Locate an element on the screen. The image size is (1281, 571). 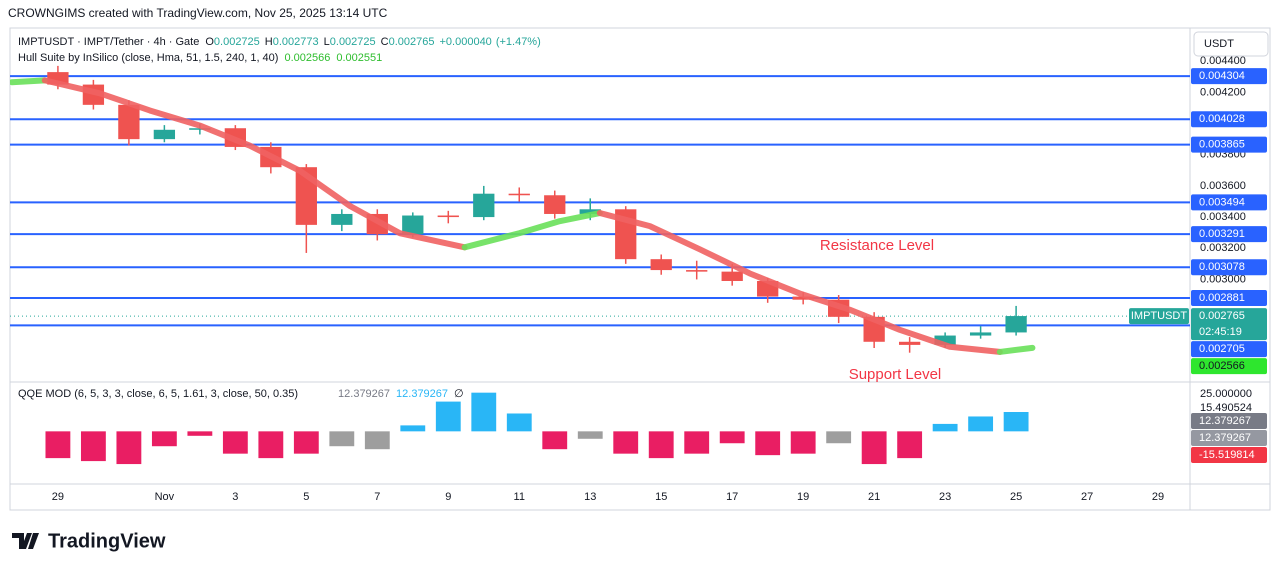
legend-text: ∅ is located at coordinates (459, 394).